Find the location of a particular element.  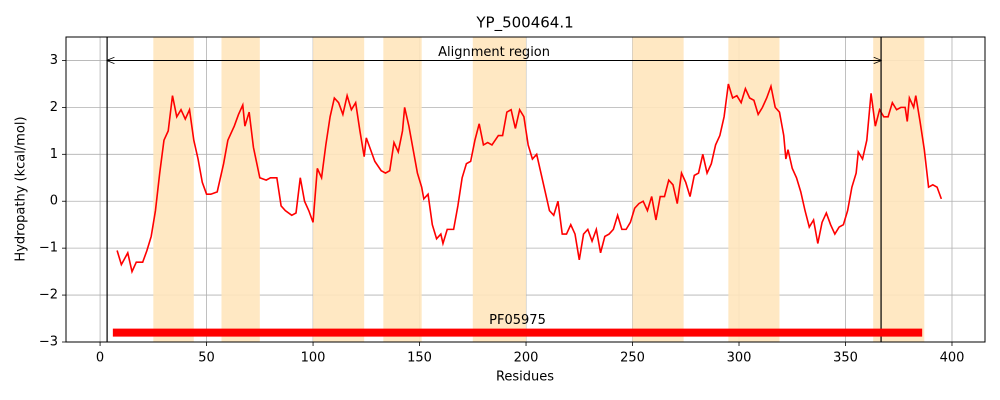

chart-title: YP_500464.1 is located at coordinates (524, 23).